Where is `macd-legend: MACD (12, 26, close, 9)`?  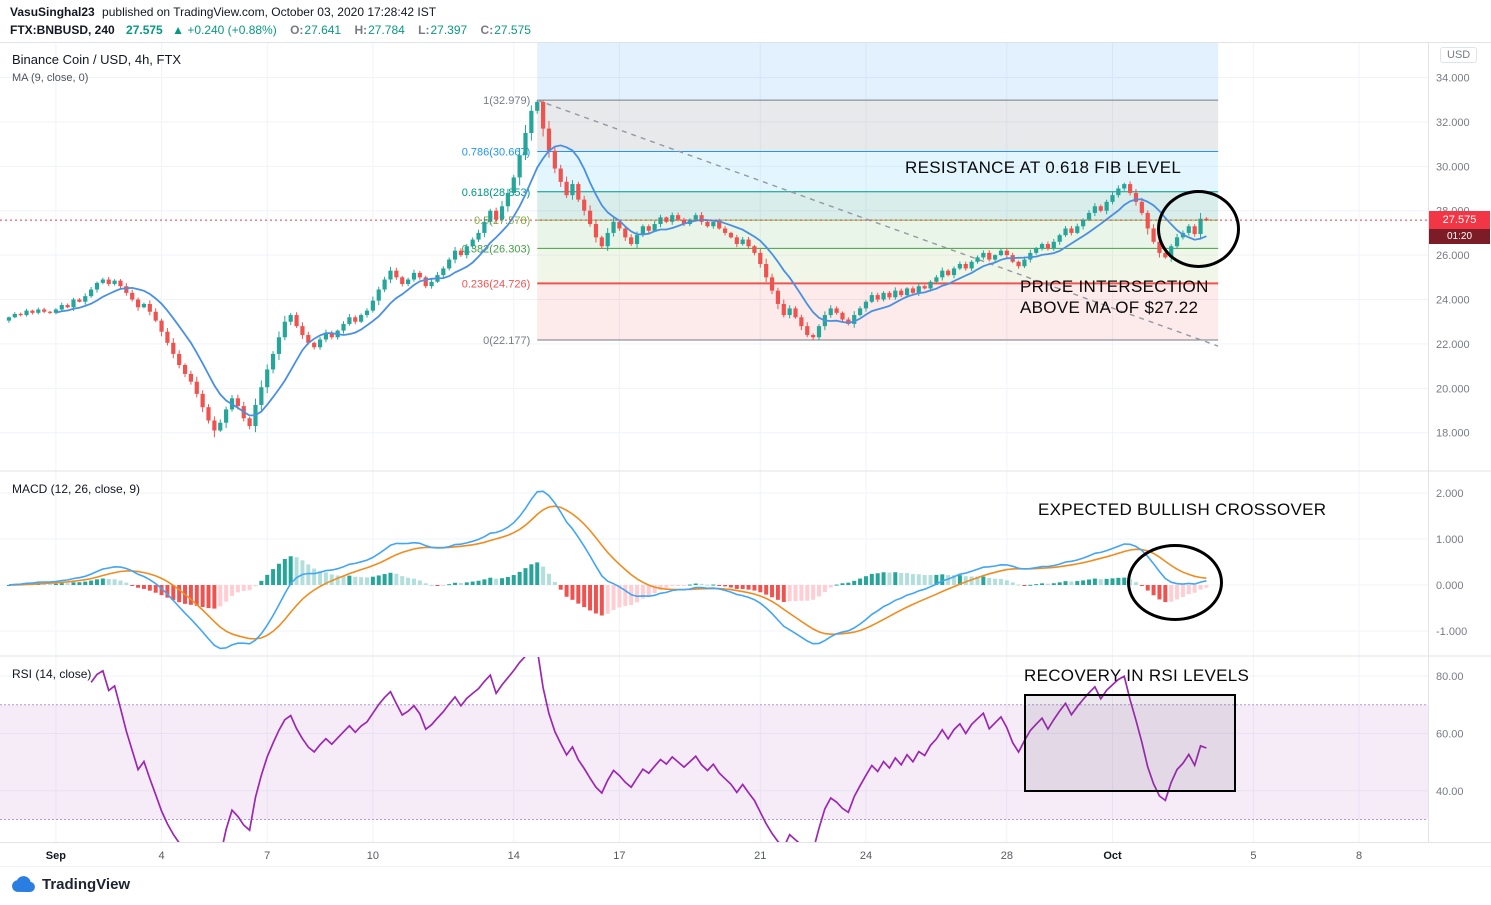 macd-legend: MACD (12, 26, close, 9) is located at coordinates (76, 489).